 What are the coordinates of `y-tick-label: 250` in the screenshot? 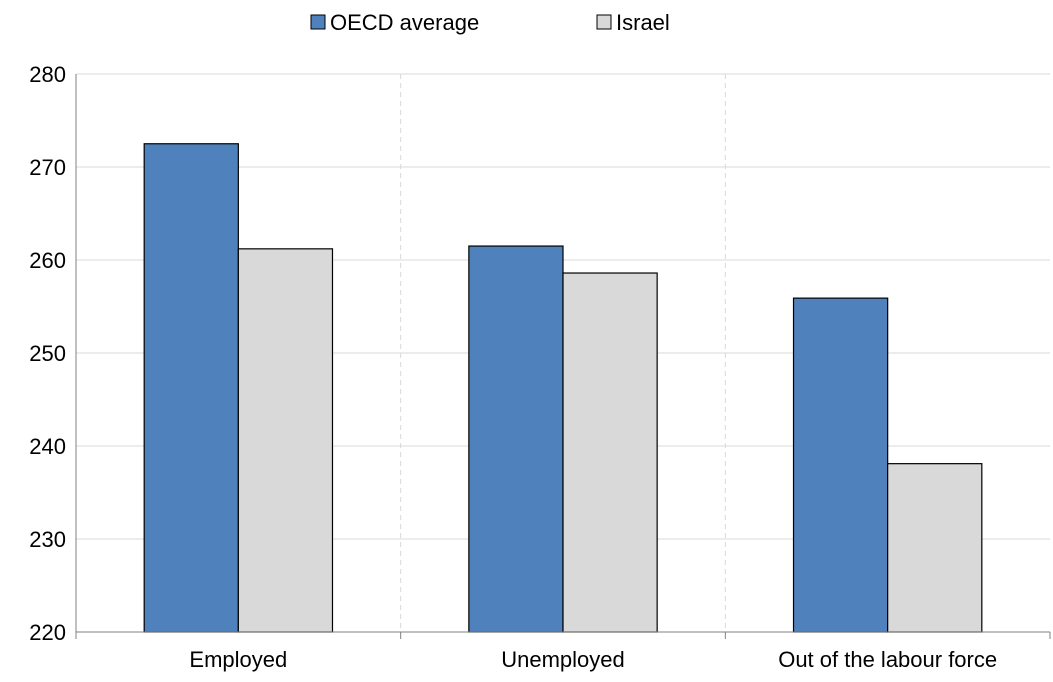 It's located at (47, 353).